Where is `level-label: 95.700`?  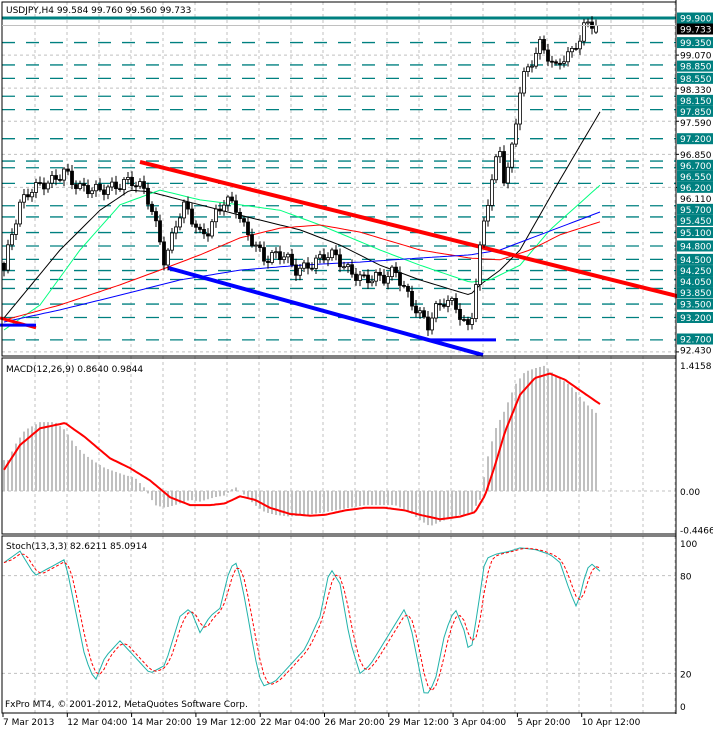
level-label: 95.700 is located at coordinates (696, 211).